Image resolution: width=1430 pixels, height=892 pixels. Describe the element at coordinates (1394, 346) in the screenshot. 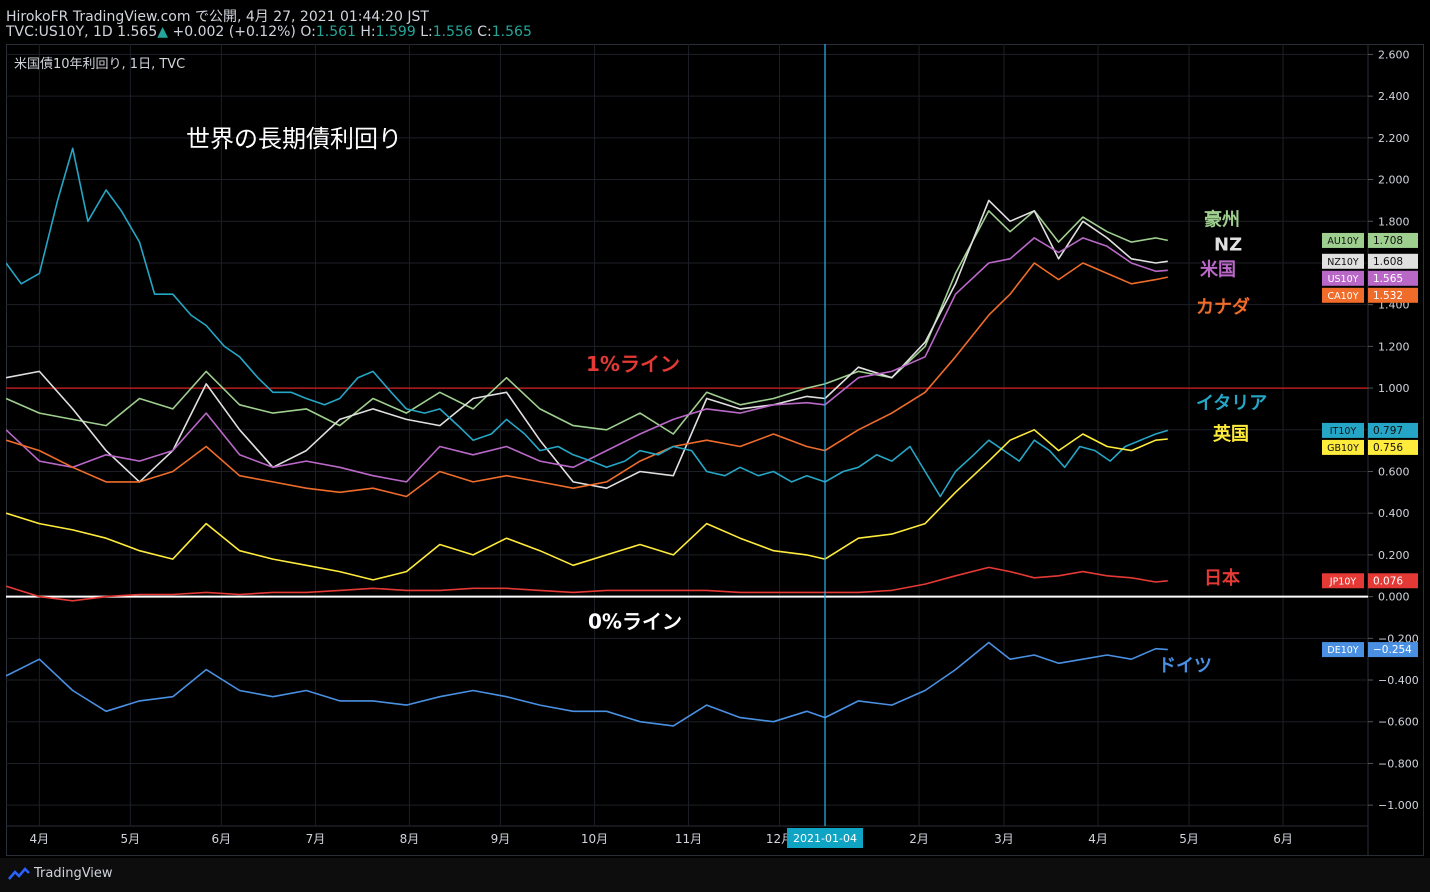

I see `y-tick-label: 1.200` at that location.